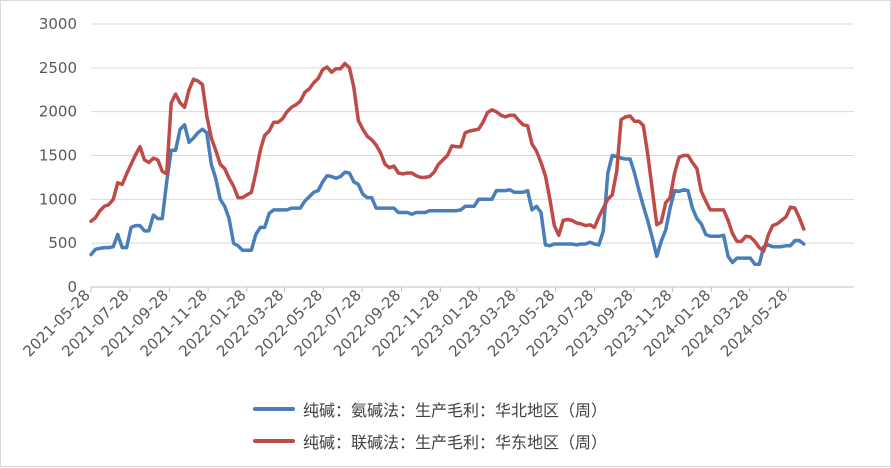  I want to click on y-tick-label: 1000, so click(58, 199).